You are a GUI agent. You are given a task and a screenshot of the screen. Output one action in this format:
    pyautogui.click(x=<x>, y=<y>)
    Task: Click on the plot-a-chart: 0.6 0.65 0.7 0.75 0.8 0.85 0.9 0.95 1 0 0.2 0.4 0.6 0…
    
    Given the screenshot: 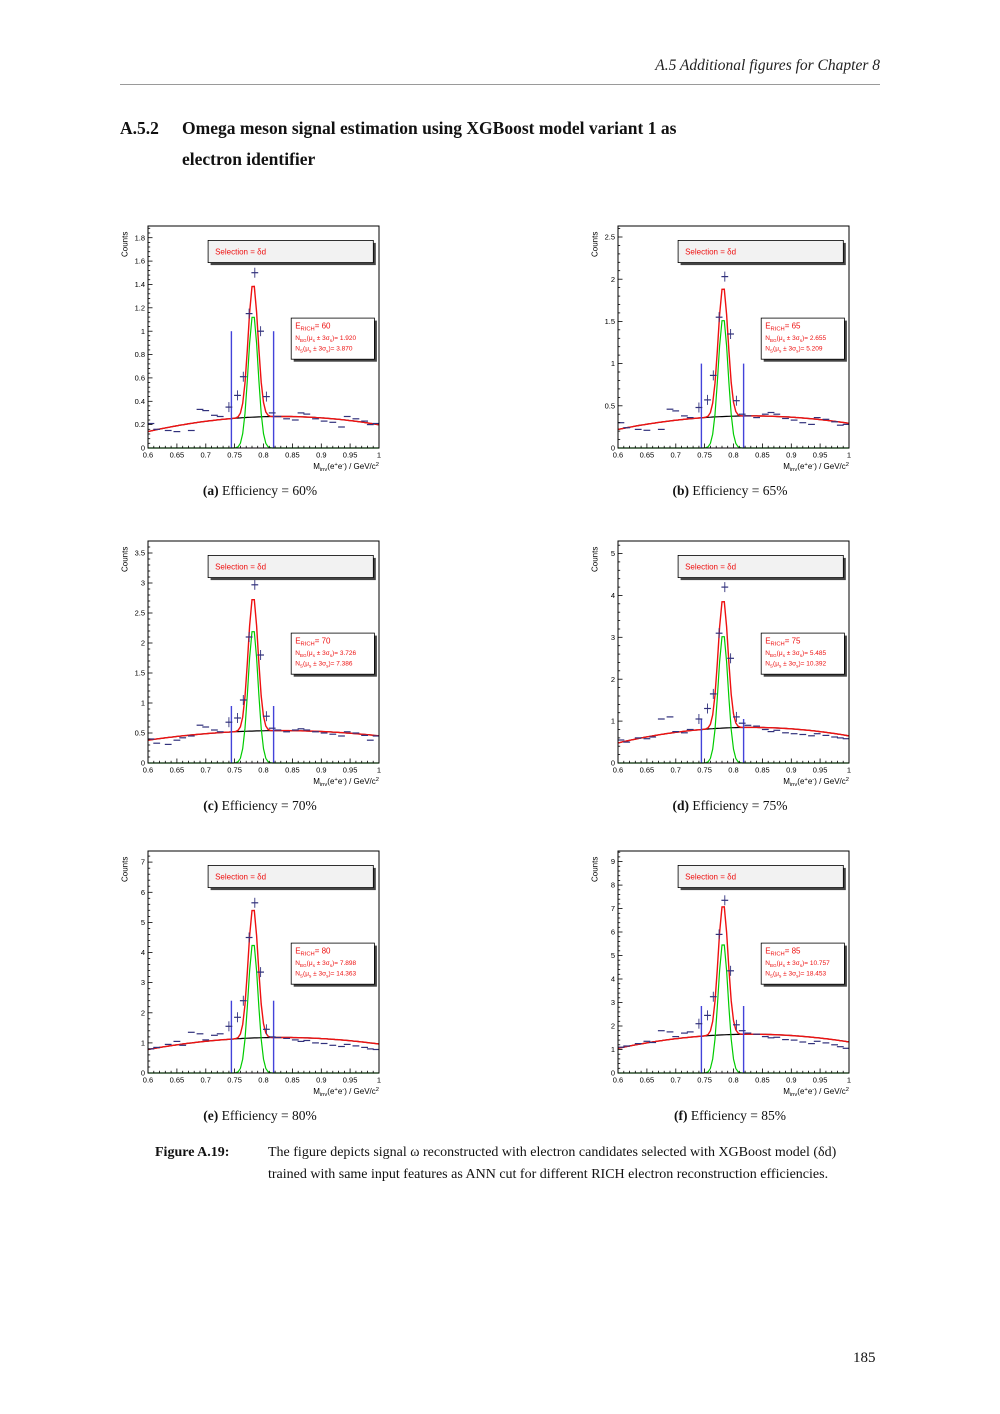 What is the action you would take?
    pyautogui.click(x=260, y=344)
    